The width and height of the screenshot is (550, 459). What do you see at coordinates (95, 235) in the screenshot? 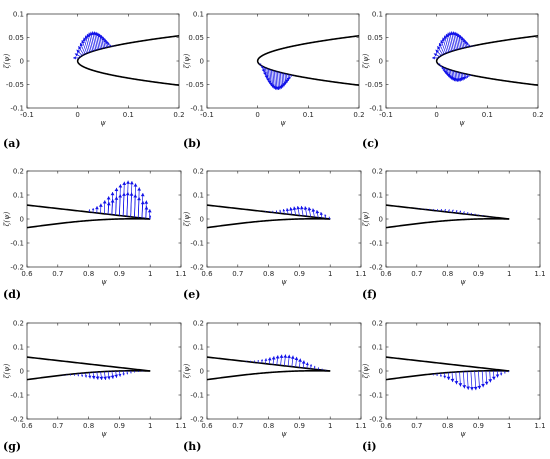
I see `panel-d: 0.6 0.7 0.8 0.9 1 1.1 0.2 0.1 0 -0.1 -0.2 ψ ζ(ψ) (d)` at bounding box center [95, 235].